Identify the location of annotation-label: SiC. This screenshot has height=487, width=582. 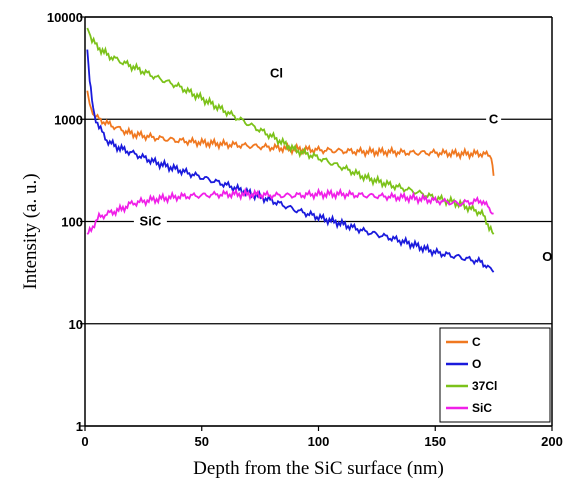
(151, 221).